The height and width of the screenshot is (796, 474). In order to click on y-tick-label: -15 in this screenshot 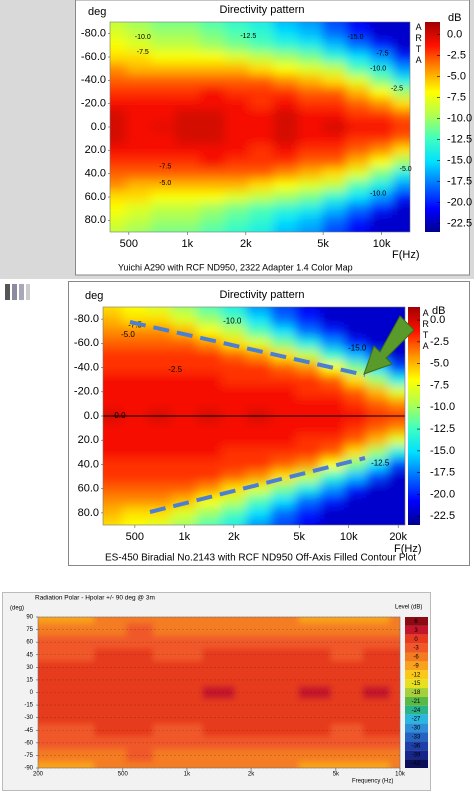, I will do `click(28, 706)`.